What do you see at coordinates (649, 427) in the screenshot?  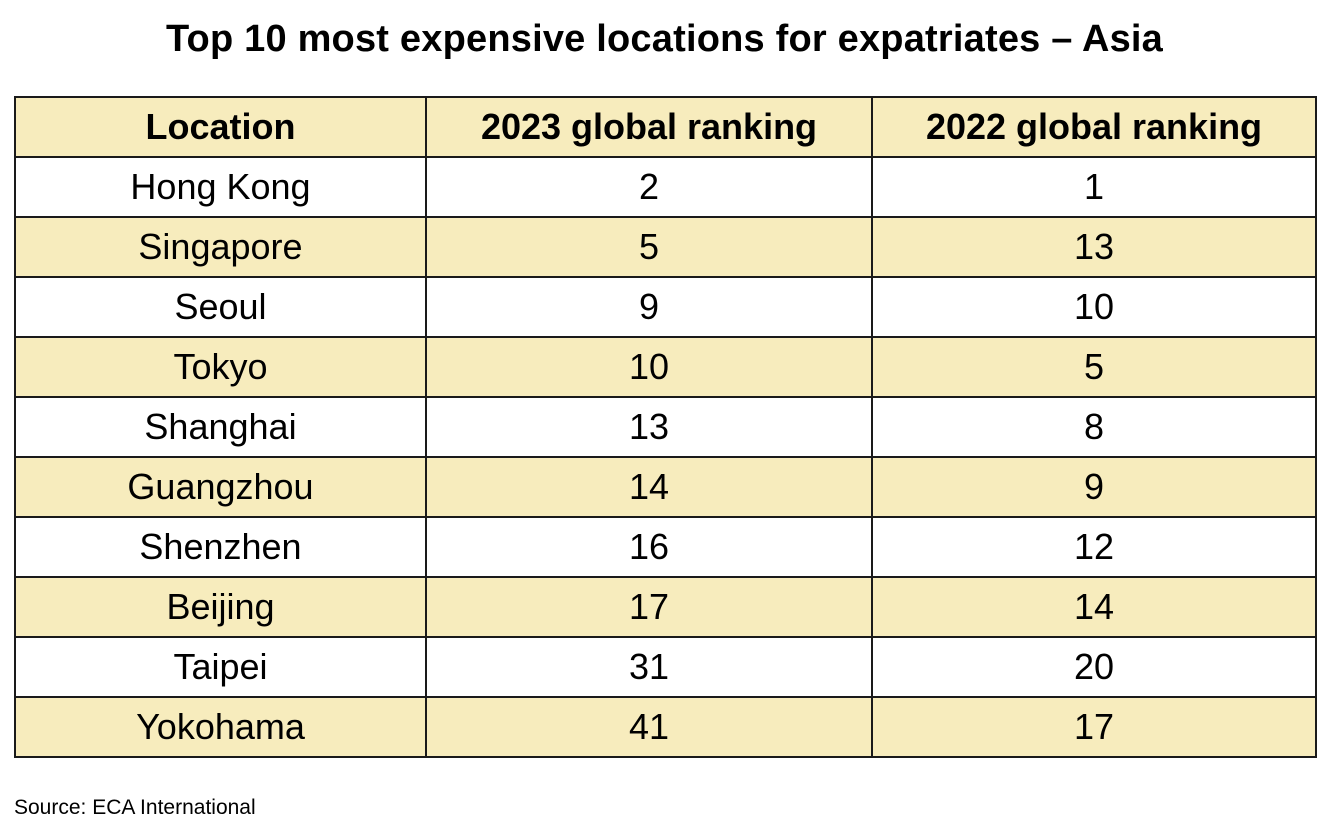 I see `cell-2023-ranking: 13` at bounding box center [649, 427].